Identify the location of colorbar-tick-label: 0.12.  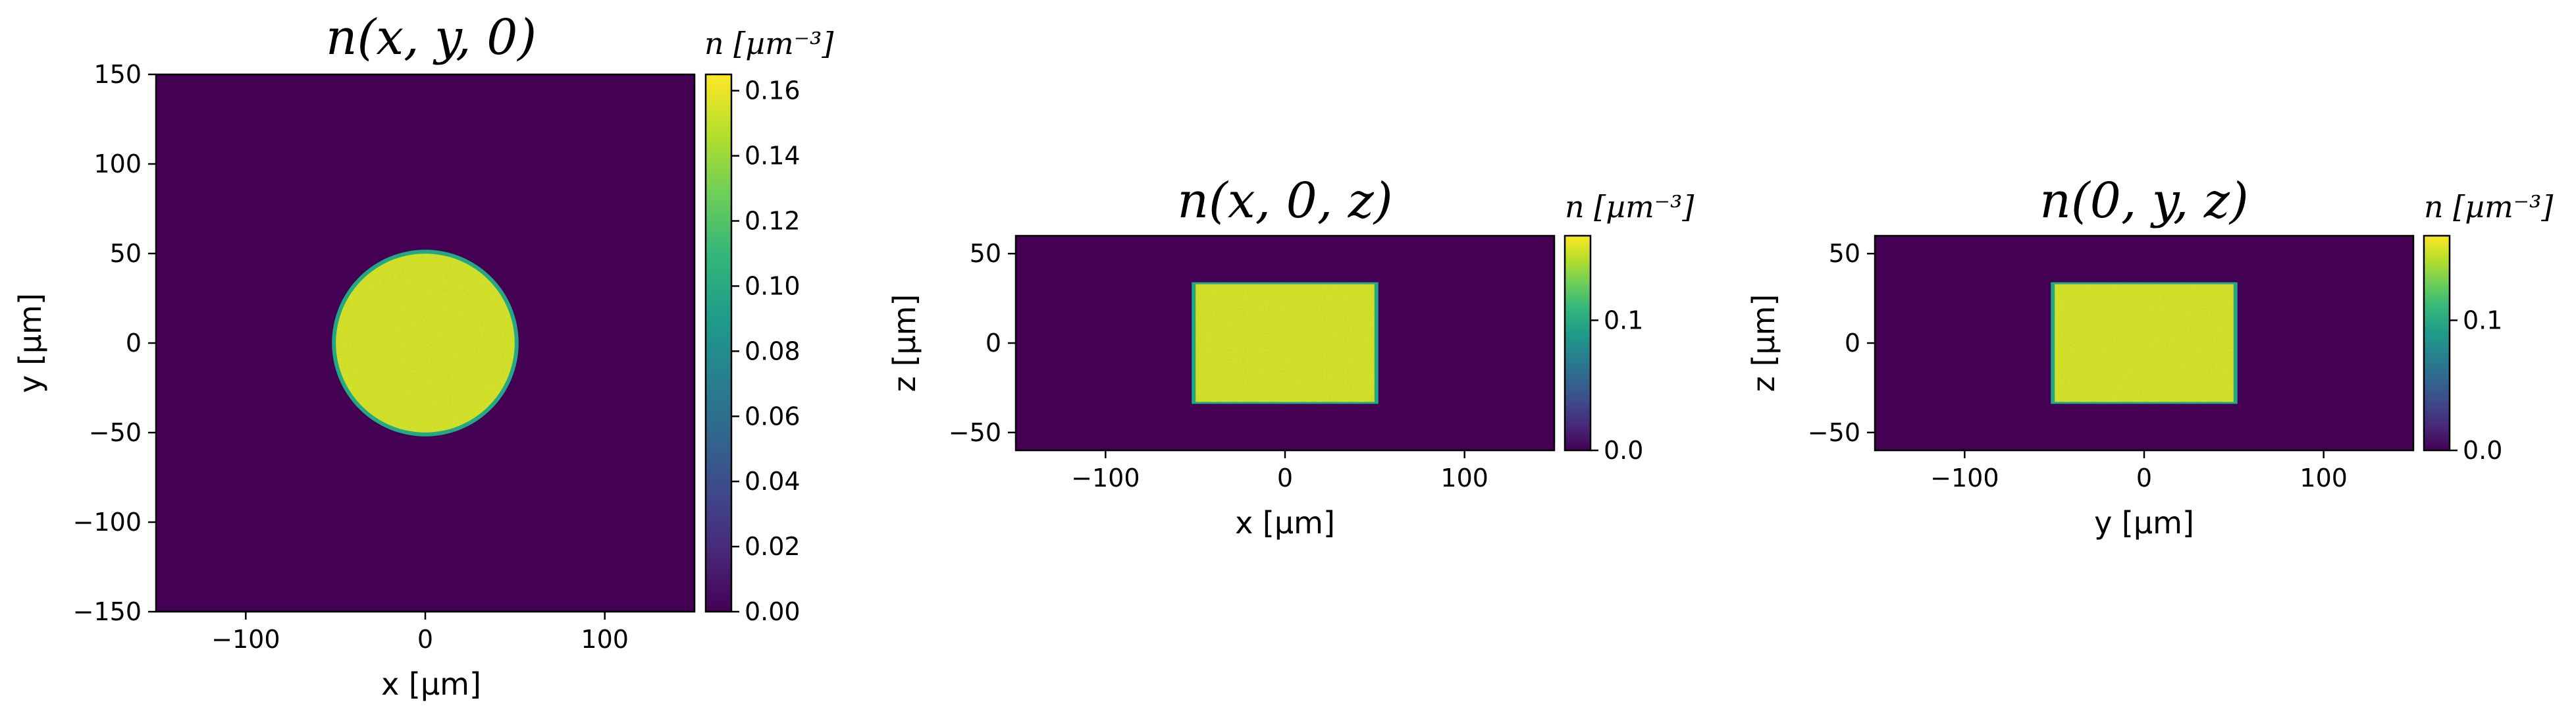
(773, 221).